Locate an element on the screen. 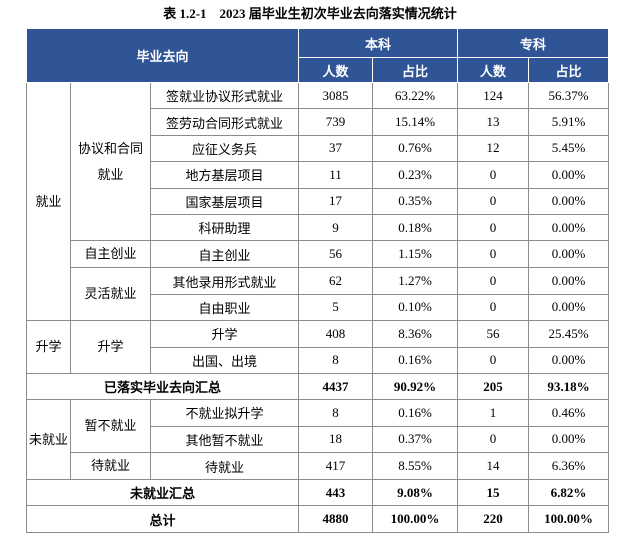  summary-label: 未就业汇总 is located at coordinates (162, 493).